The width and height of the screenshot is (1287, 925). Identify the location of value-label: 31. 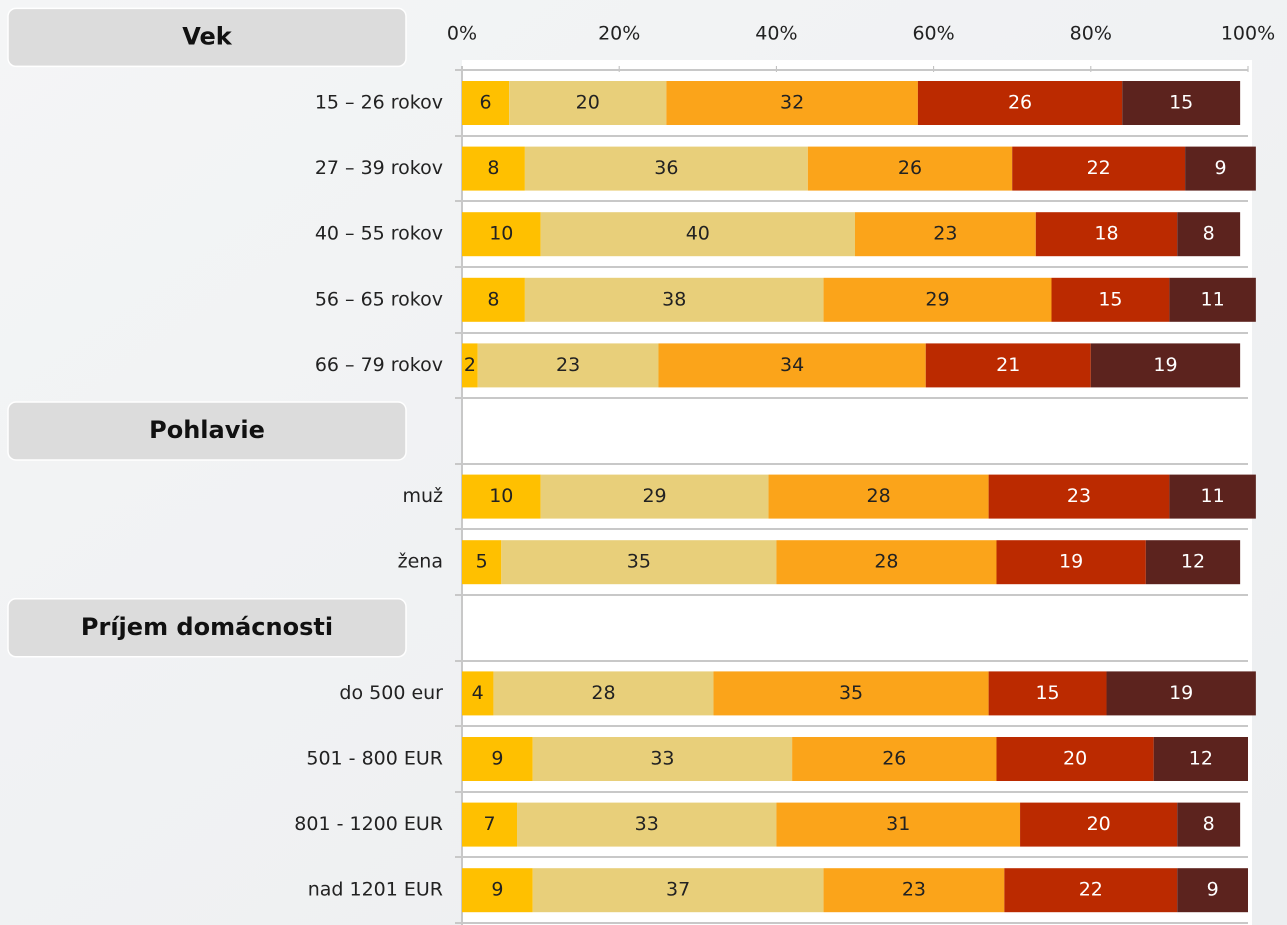
(898, 824).